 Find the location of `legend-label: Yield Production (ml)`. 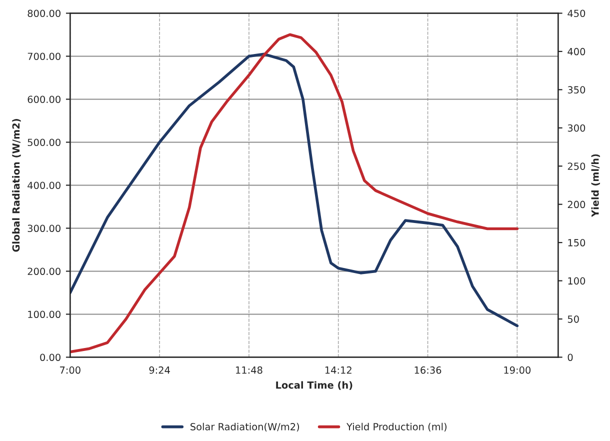

legend-label: Yield Production (ml) is located at coordinates (396, 427).